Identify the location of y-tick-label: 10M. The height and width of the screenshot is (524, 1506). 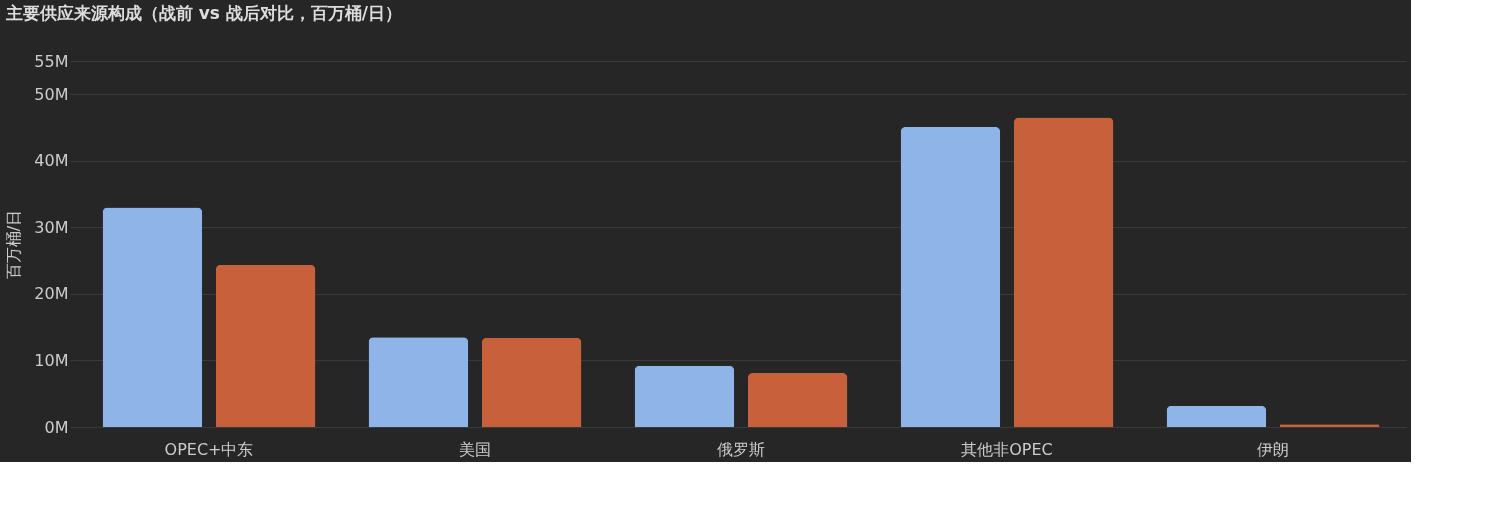
(51, 360).